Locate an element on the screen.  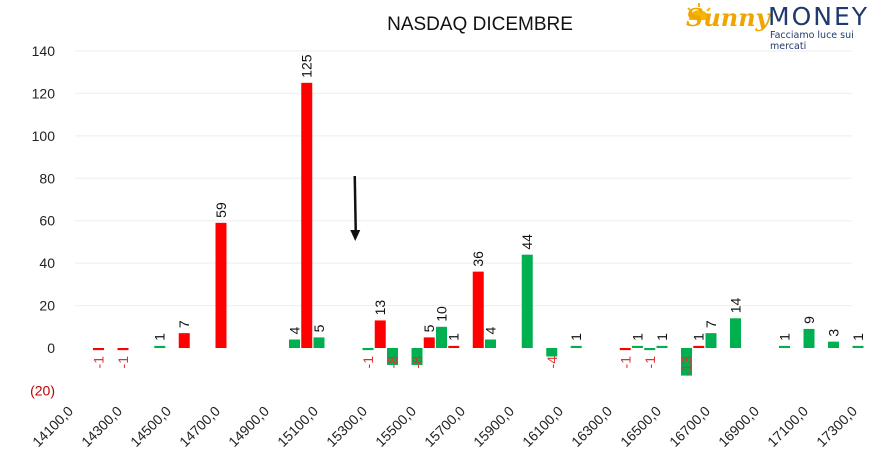
x-tick-label: 16900,0 is located at coordinates (738, 426).